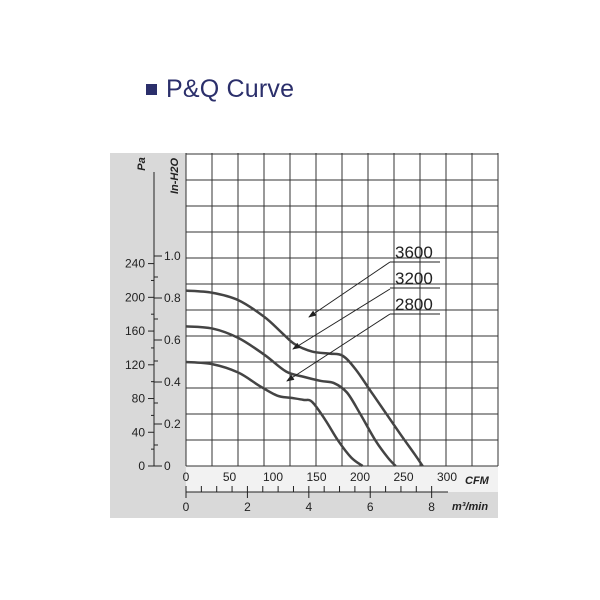  I want to click on pa-tick-label: 0, so click(141, 466).